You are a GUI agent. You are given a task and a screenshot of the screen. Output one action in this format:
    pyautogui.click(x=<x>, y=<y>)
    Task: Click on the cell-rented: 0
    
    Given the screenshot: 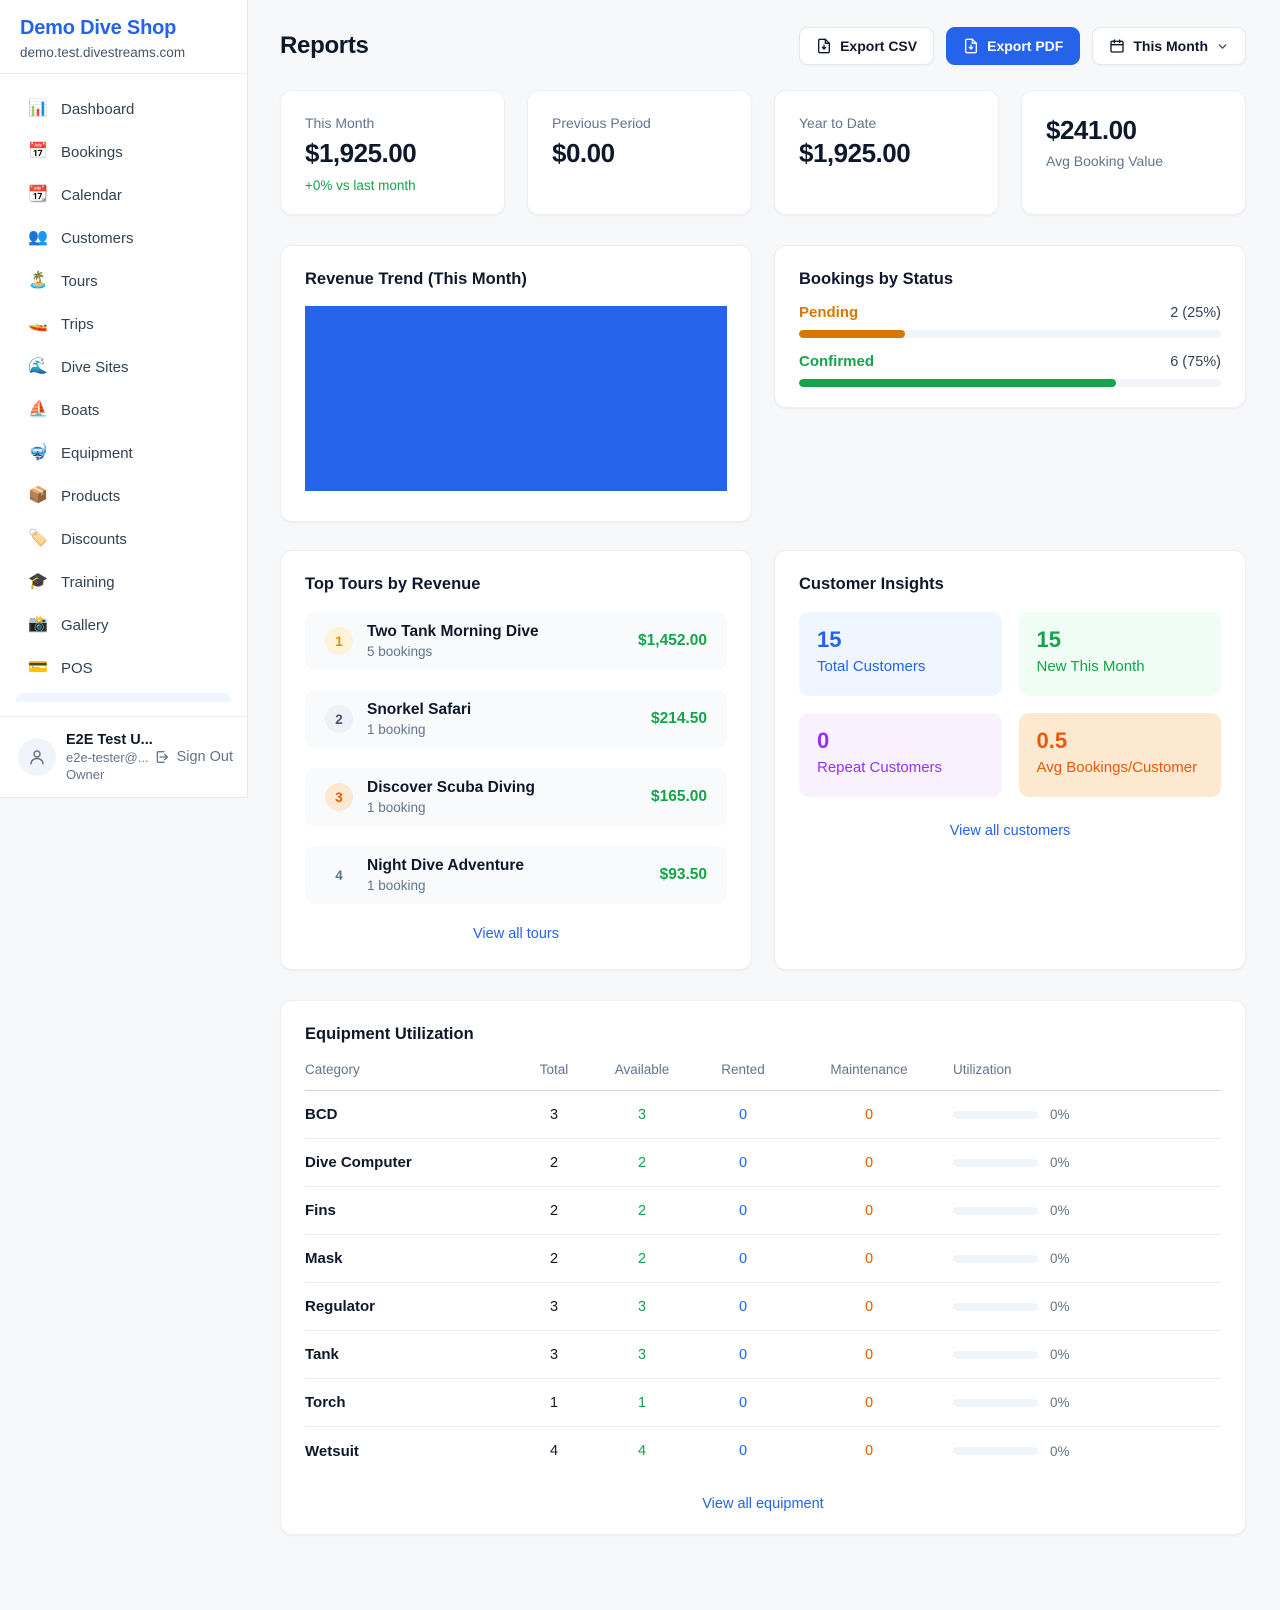 What is the action you would take?
    pyautogui.click(x=743, y=1162)
    